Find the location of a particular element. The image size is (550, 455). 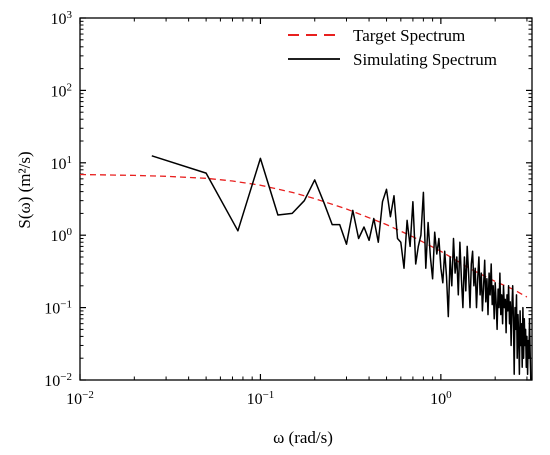

y-tick-label: 10⁰ is located at coordinates (62, 235).